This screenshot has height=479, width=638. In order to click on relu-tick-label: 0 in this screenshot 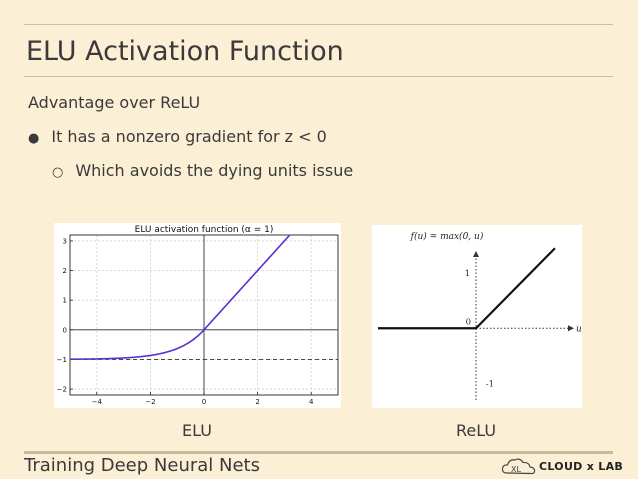, I will do `click(468, 322)`.